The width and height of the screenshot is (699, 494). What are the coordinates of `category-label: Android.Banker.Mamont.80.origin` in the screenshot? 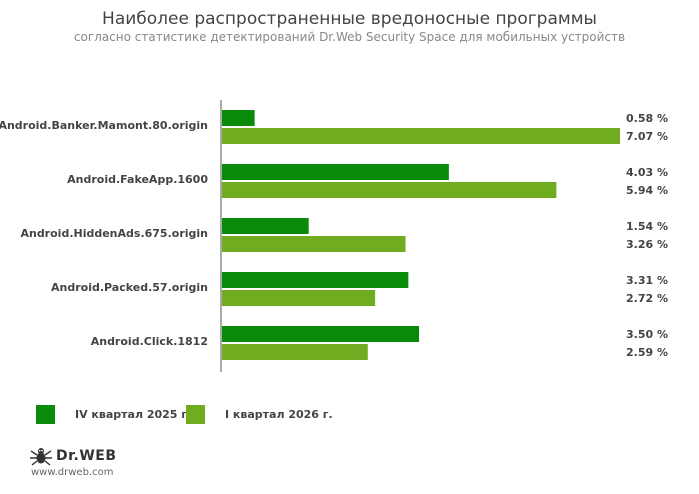 It's located at (104, 125).